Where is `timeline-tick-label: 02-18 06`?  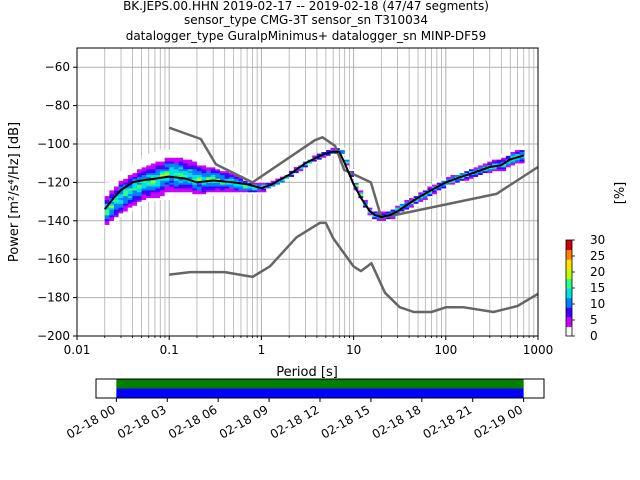 timeline-tick-label: 02-18 06 is located at coordinates (193, 421).